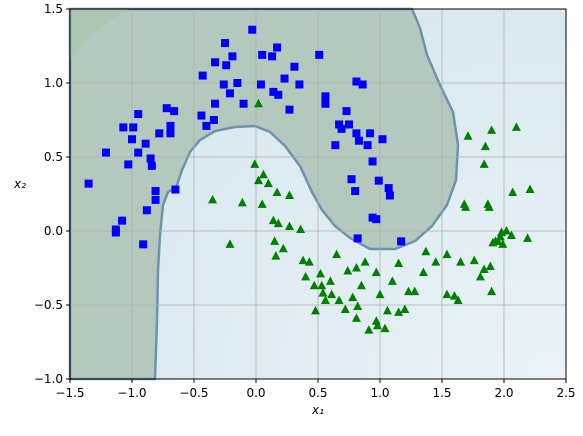 The image size is (583, 436). I want to click on x-tick-label: 1.5, so click(441, 393).